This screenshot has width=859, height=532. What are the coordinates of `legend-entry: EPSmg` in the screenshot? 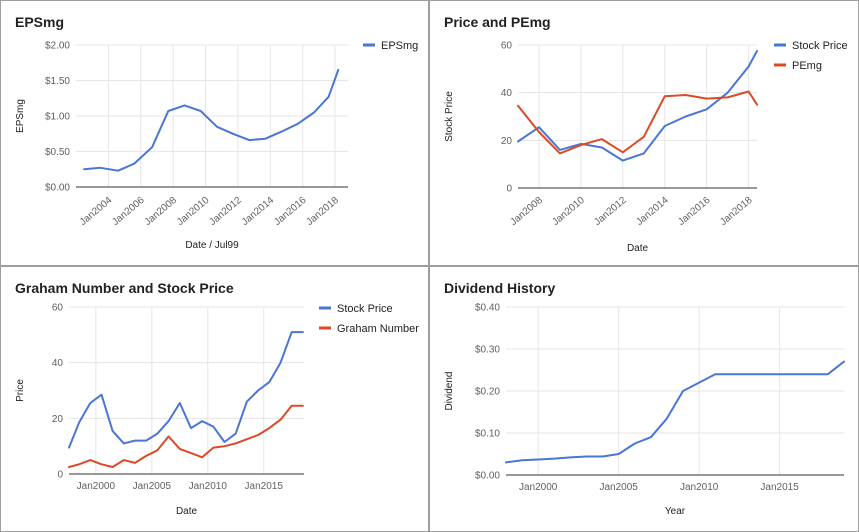 It's located at (399, 46).